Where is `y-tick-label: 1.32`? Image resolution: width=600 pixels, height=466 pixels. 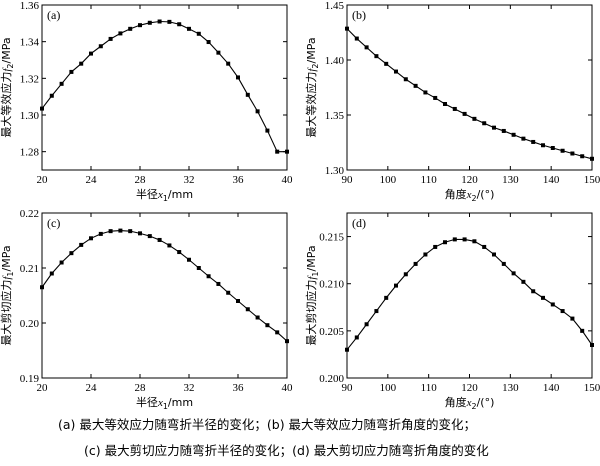 y-tick-label: 1.32 is located at coordinates (29, 79).